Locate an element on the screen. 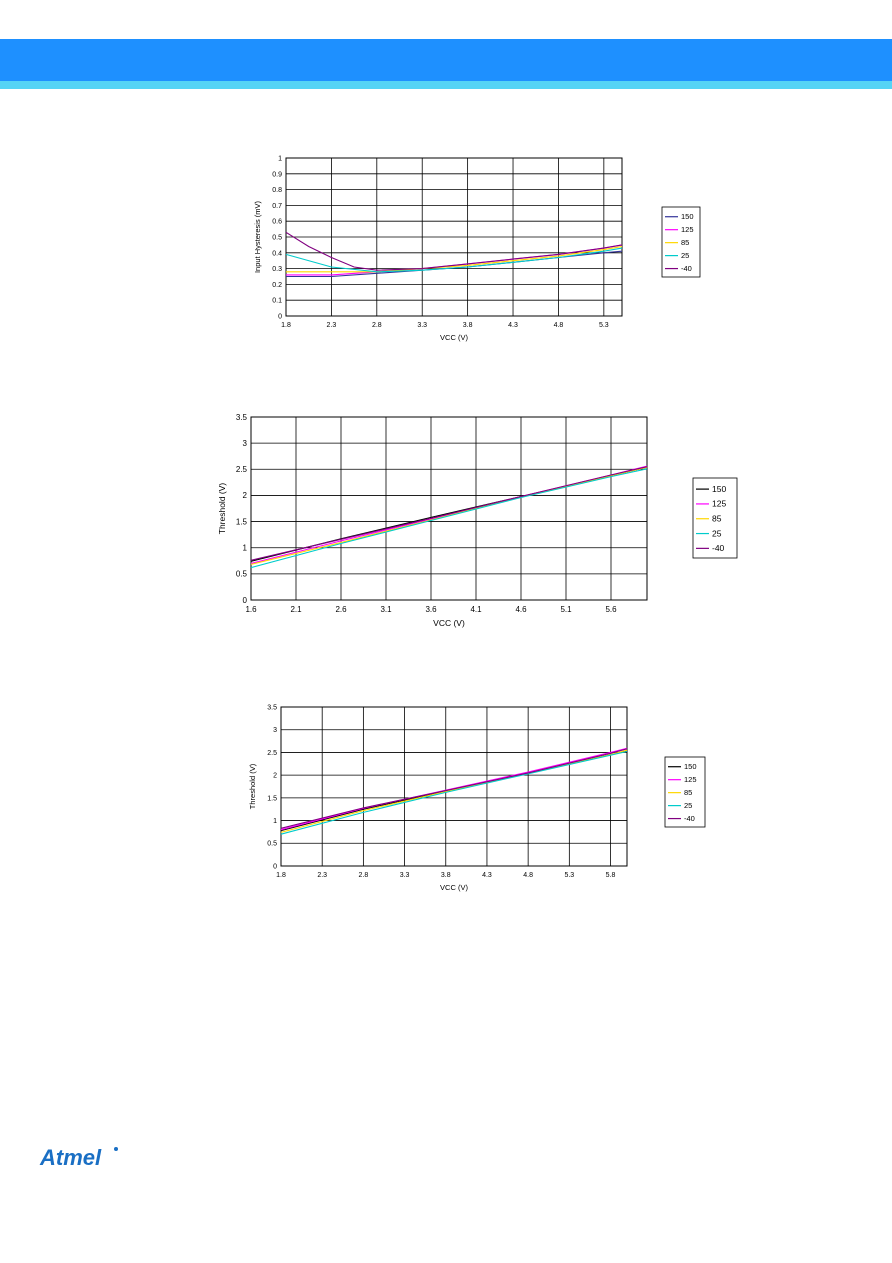 The width and height of the screenshot is (892, 1263). x-tick-label: 3.1 is located at coordinates (386, 609).